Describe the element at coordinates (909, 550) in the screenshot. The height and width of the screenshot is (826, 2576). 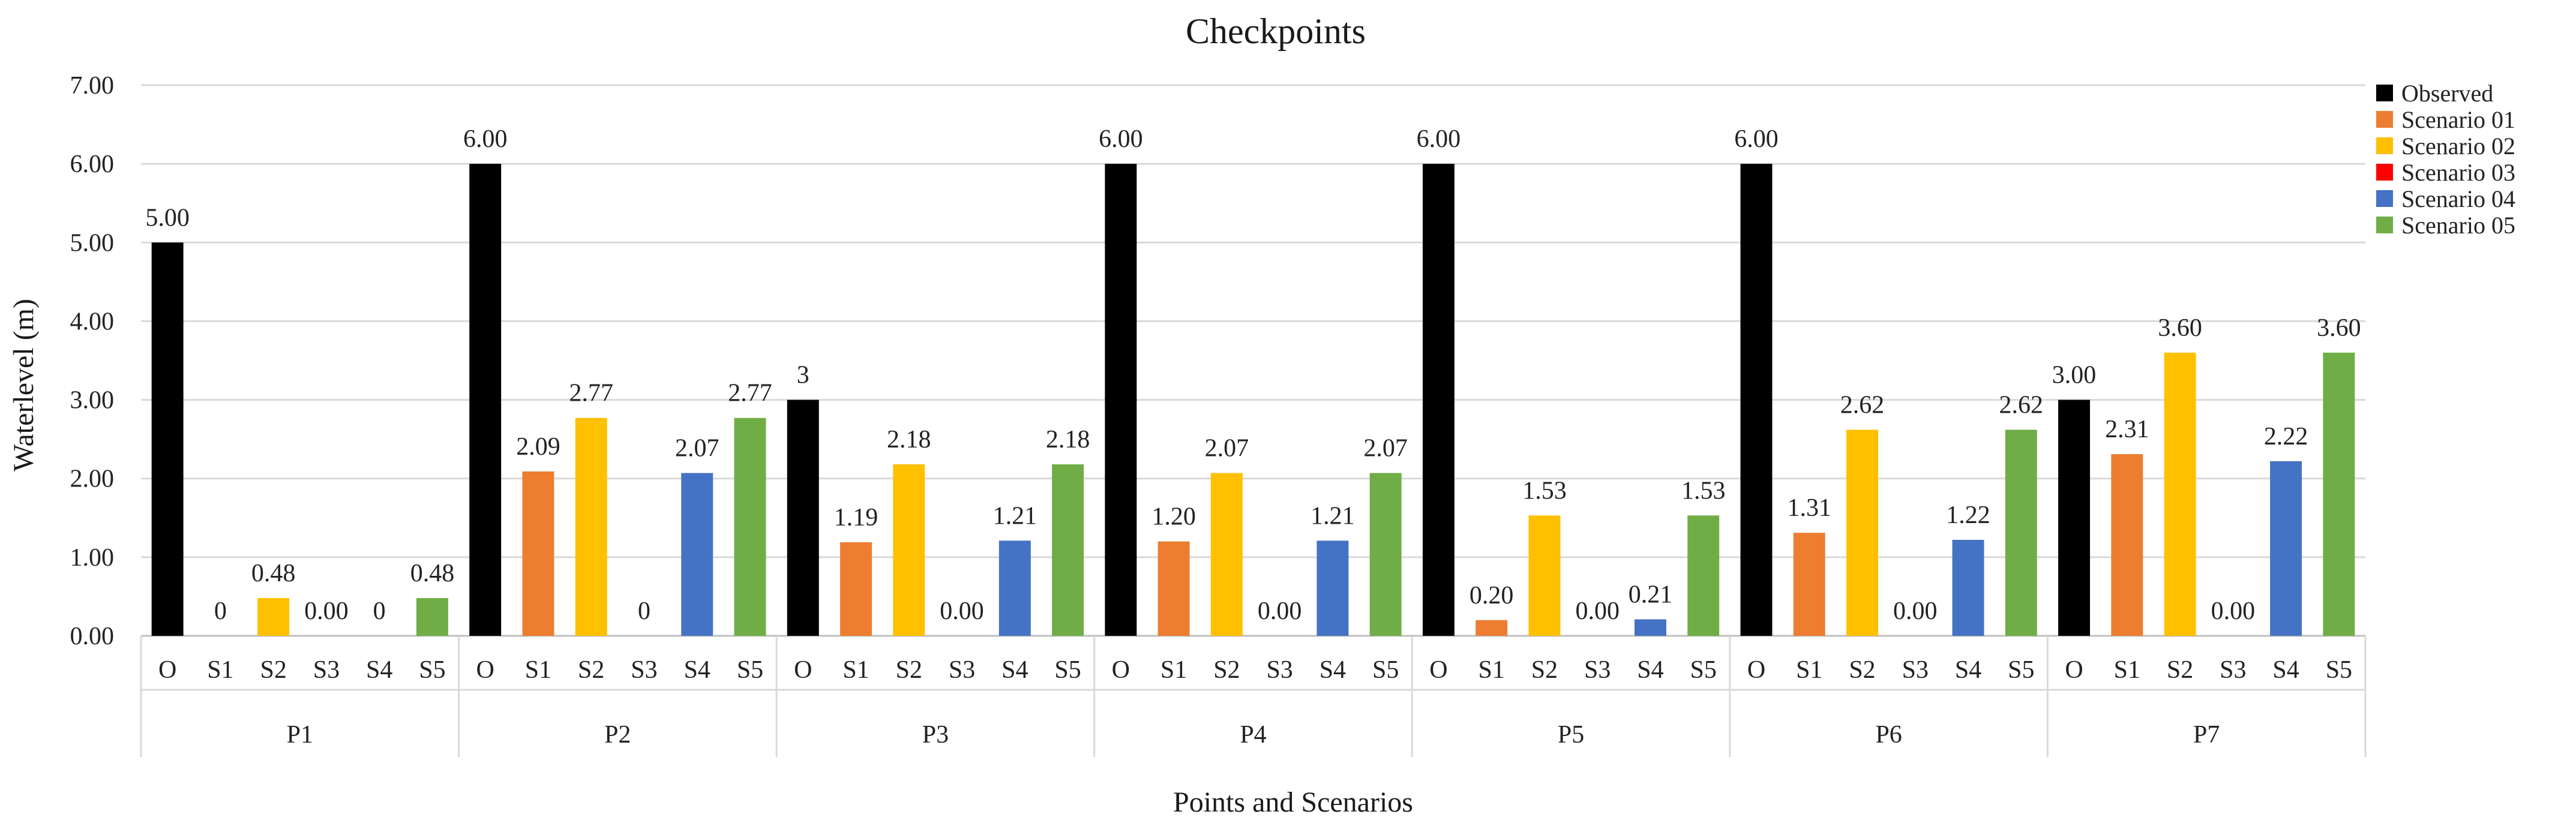
I see `bar-scenario-02-p3` at that location.